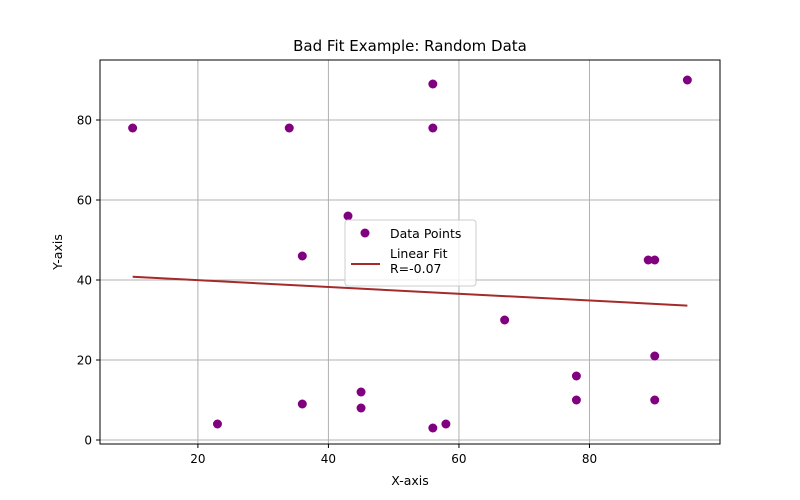 The image size is (800, 500). Describe the element at coordinates (88, 441) in the screenshot. I see `y-tick-label: 0` at that location.